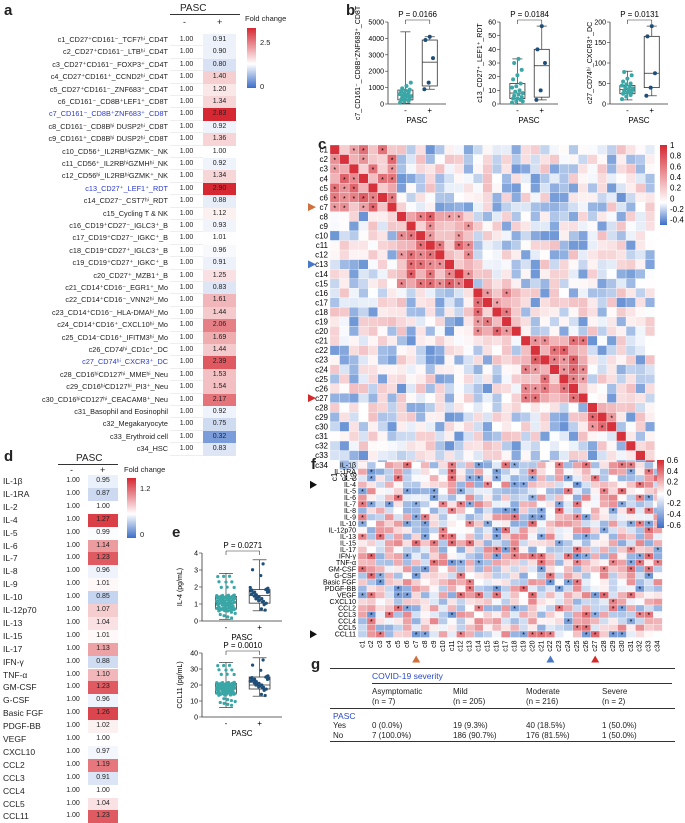  What do you see at coordinates (658, 645) in the screenshot?
I see `col-label: c34` at bounding box center [658, 645].